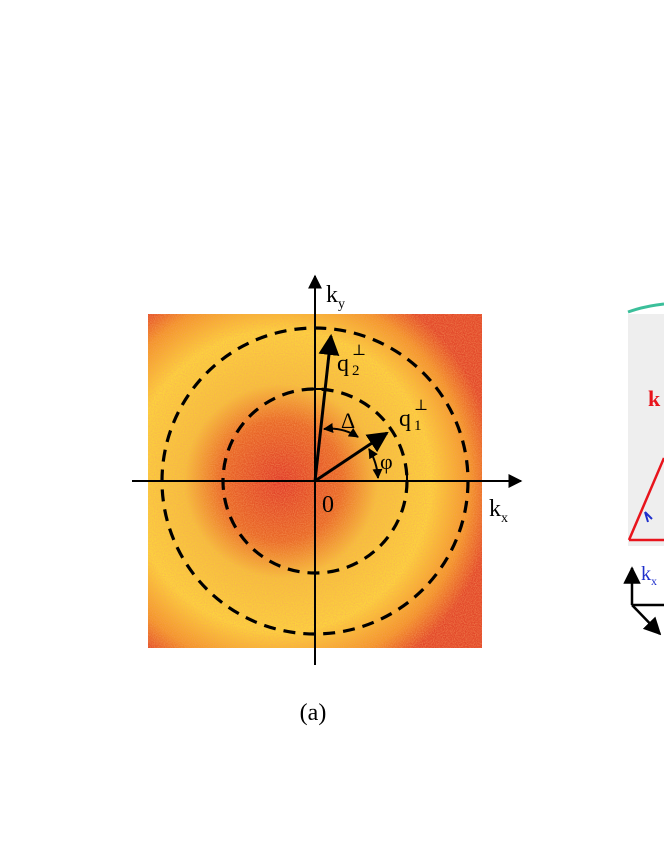  What do you see at coordinates (335, 297) in the screenshot?
I see `ky-label: ky` at bounding box center [335, 297].